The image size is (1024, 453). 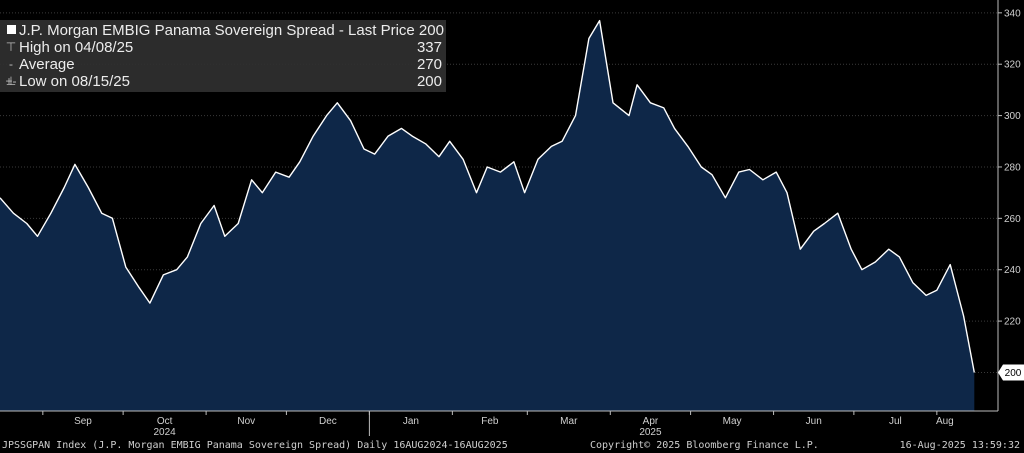 I want to click on x-tick-label: Jul, so click(x=895, y=421).